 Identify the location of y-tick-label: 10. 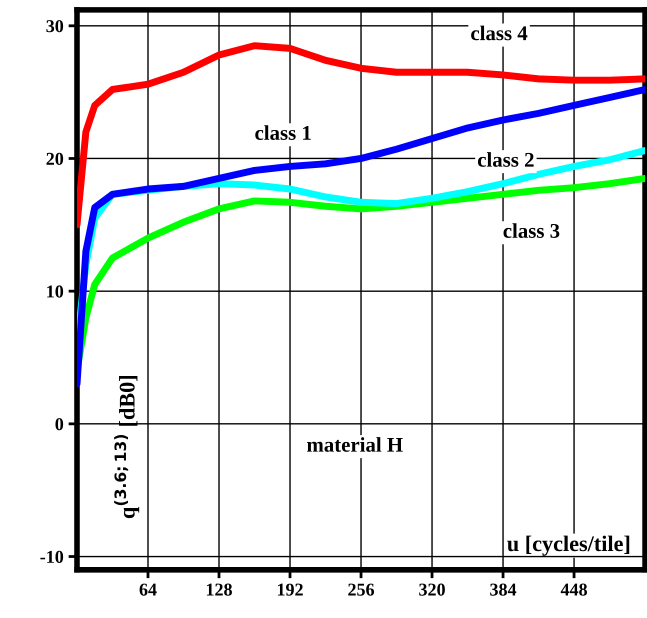
(55, 291).